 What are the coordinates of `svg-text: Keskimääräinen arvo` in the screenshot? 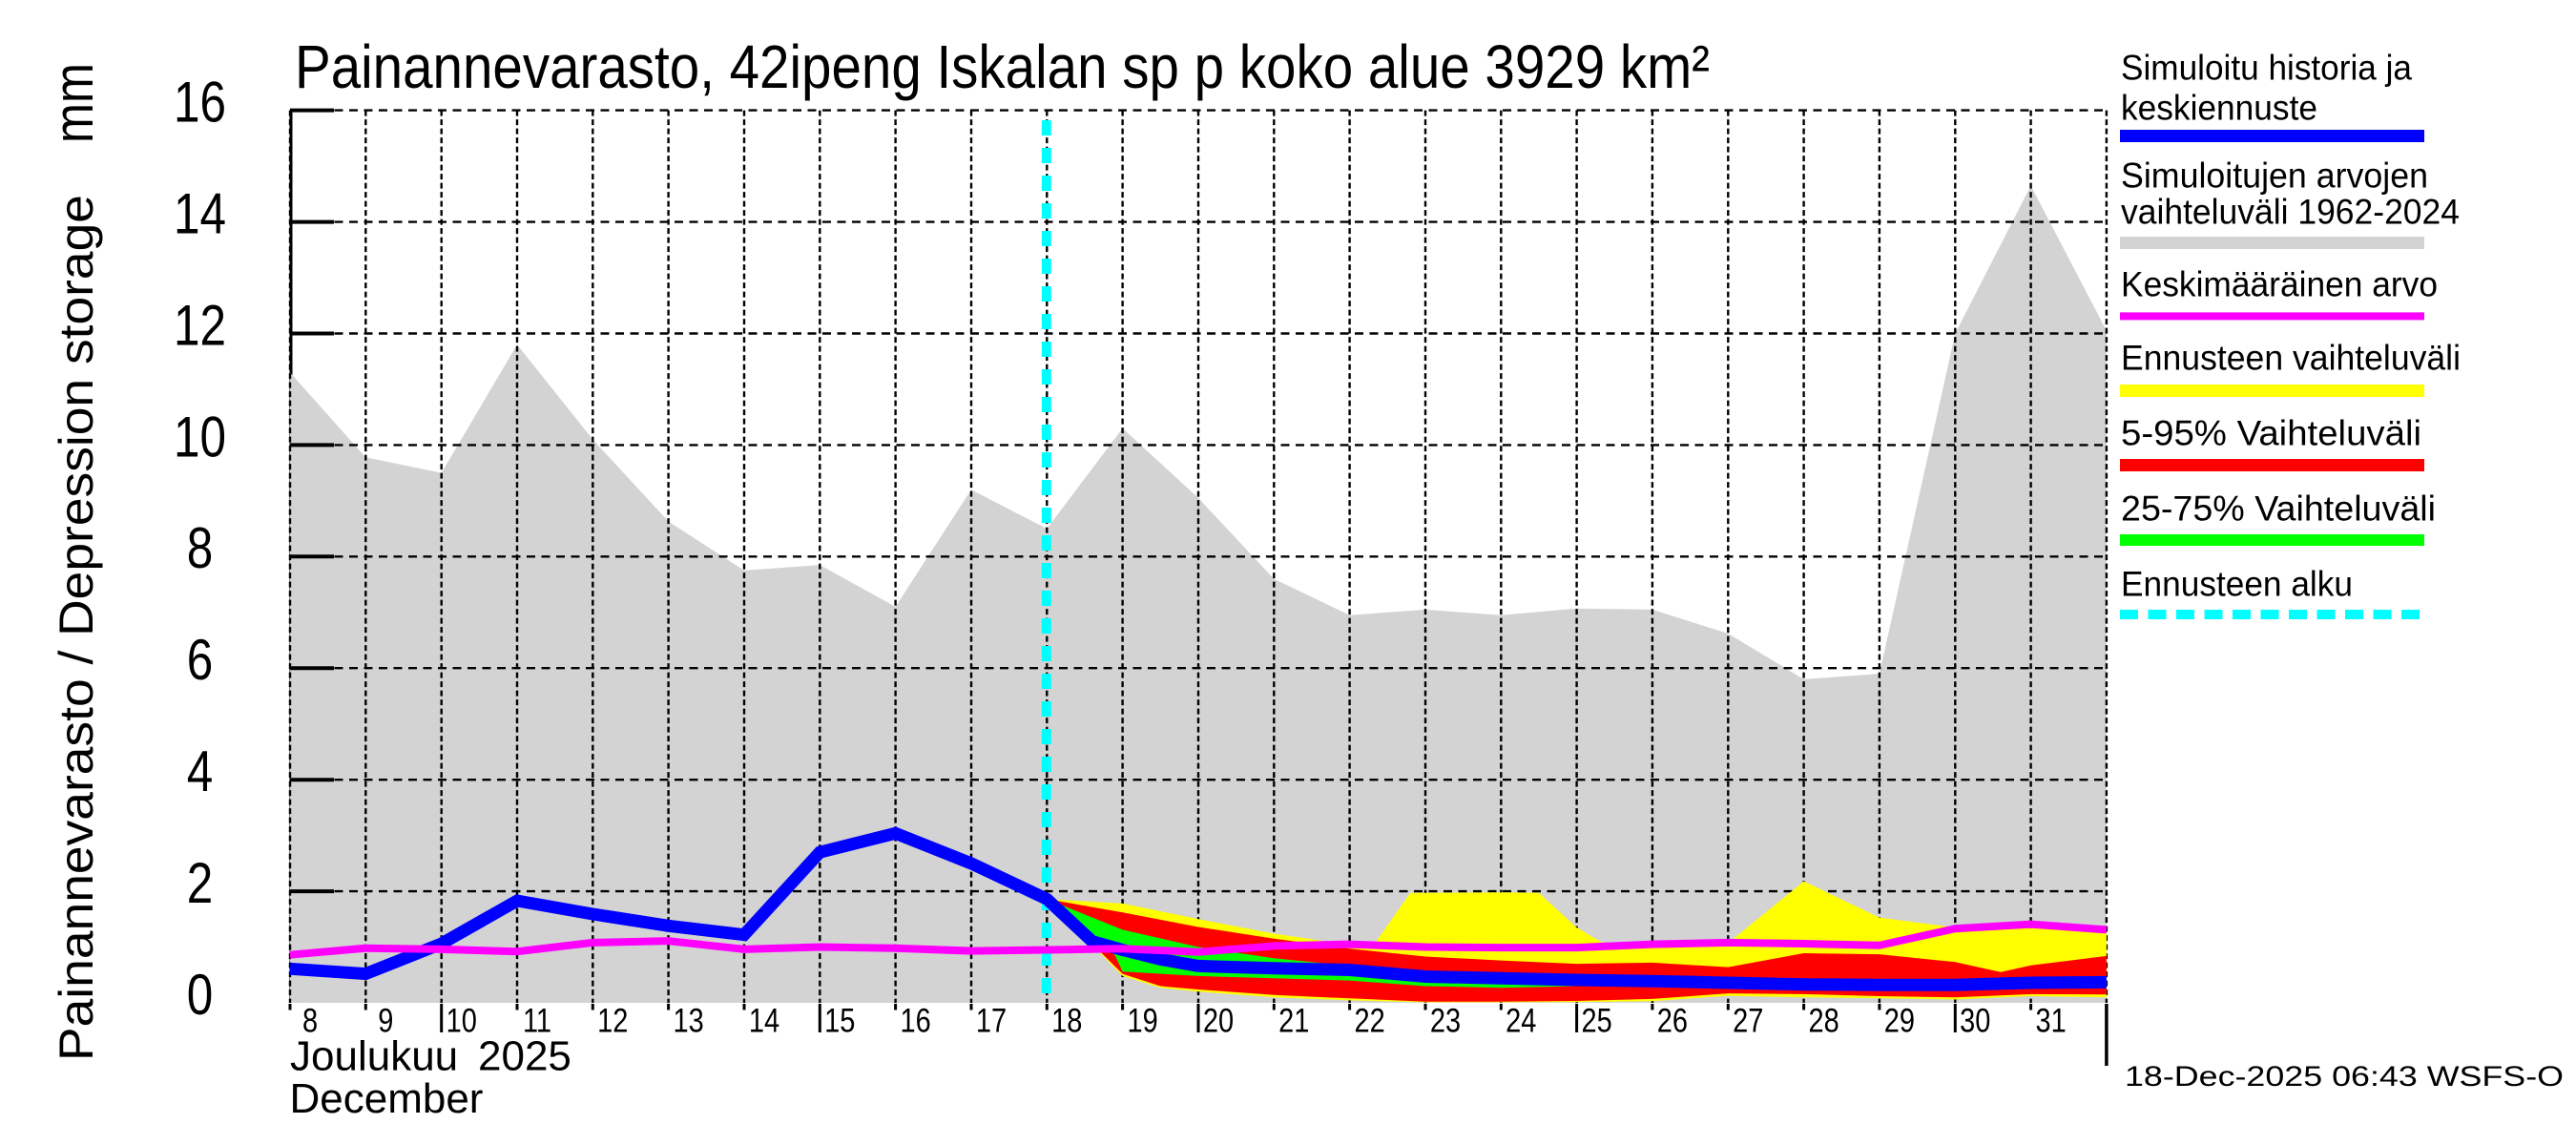 It's located at (2279, 284).